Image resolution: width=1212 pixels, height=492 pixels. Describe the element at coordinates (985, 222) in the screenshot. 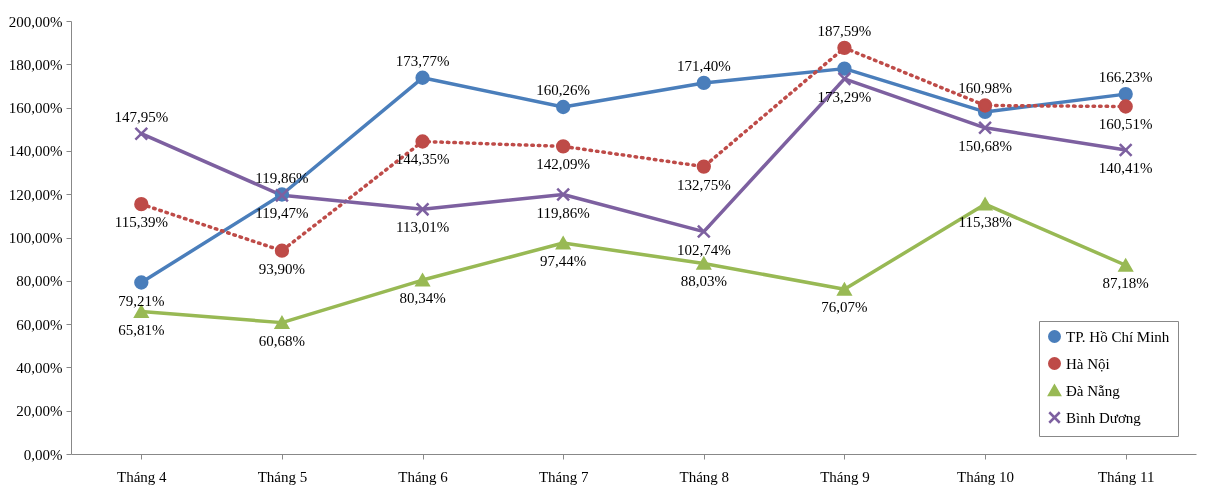

I see `data-label: 115,38%` at that location.